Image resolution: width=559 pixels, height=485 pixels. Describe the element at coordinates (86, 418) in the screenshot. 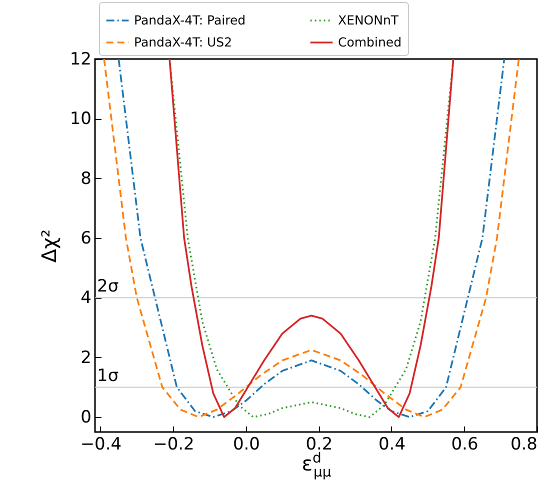

I see `y-tick-label: 0` at that location.